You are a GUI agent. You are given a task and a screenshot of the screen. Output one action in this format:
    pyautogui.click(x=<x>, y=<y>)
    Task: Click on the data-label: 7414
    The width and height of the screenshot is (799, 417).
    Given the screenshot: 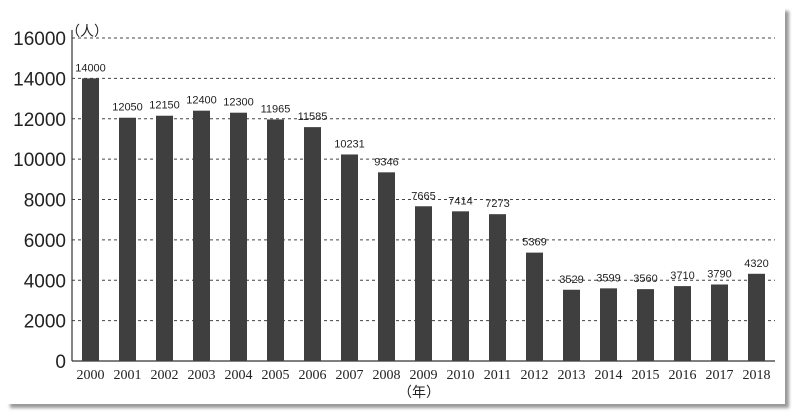 What is the action you would take?
    pyautogui.click(x=460, y=201)
    